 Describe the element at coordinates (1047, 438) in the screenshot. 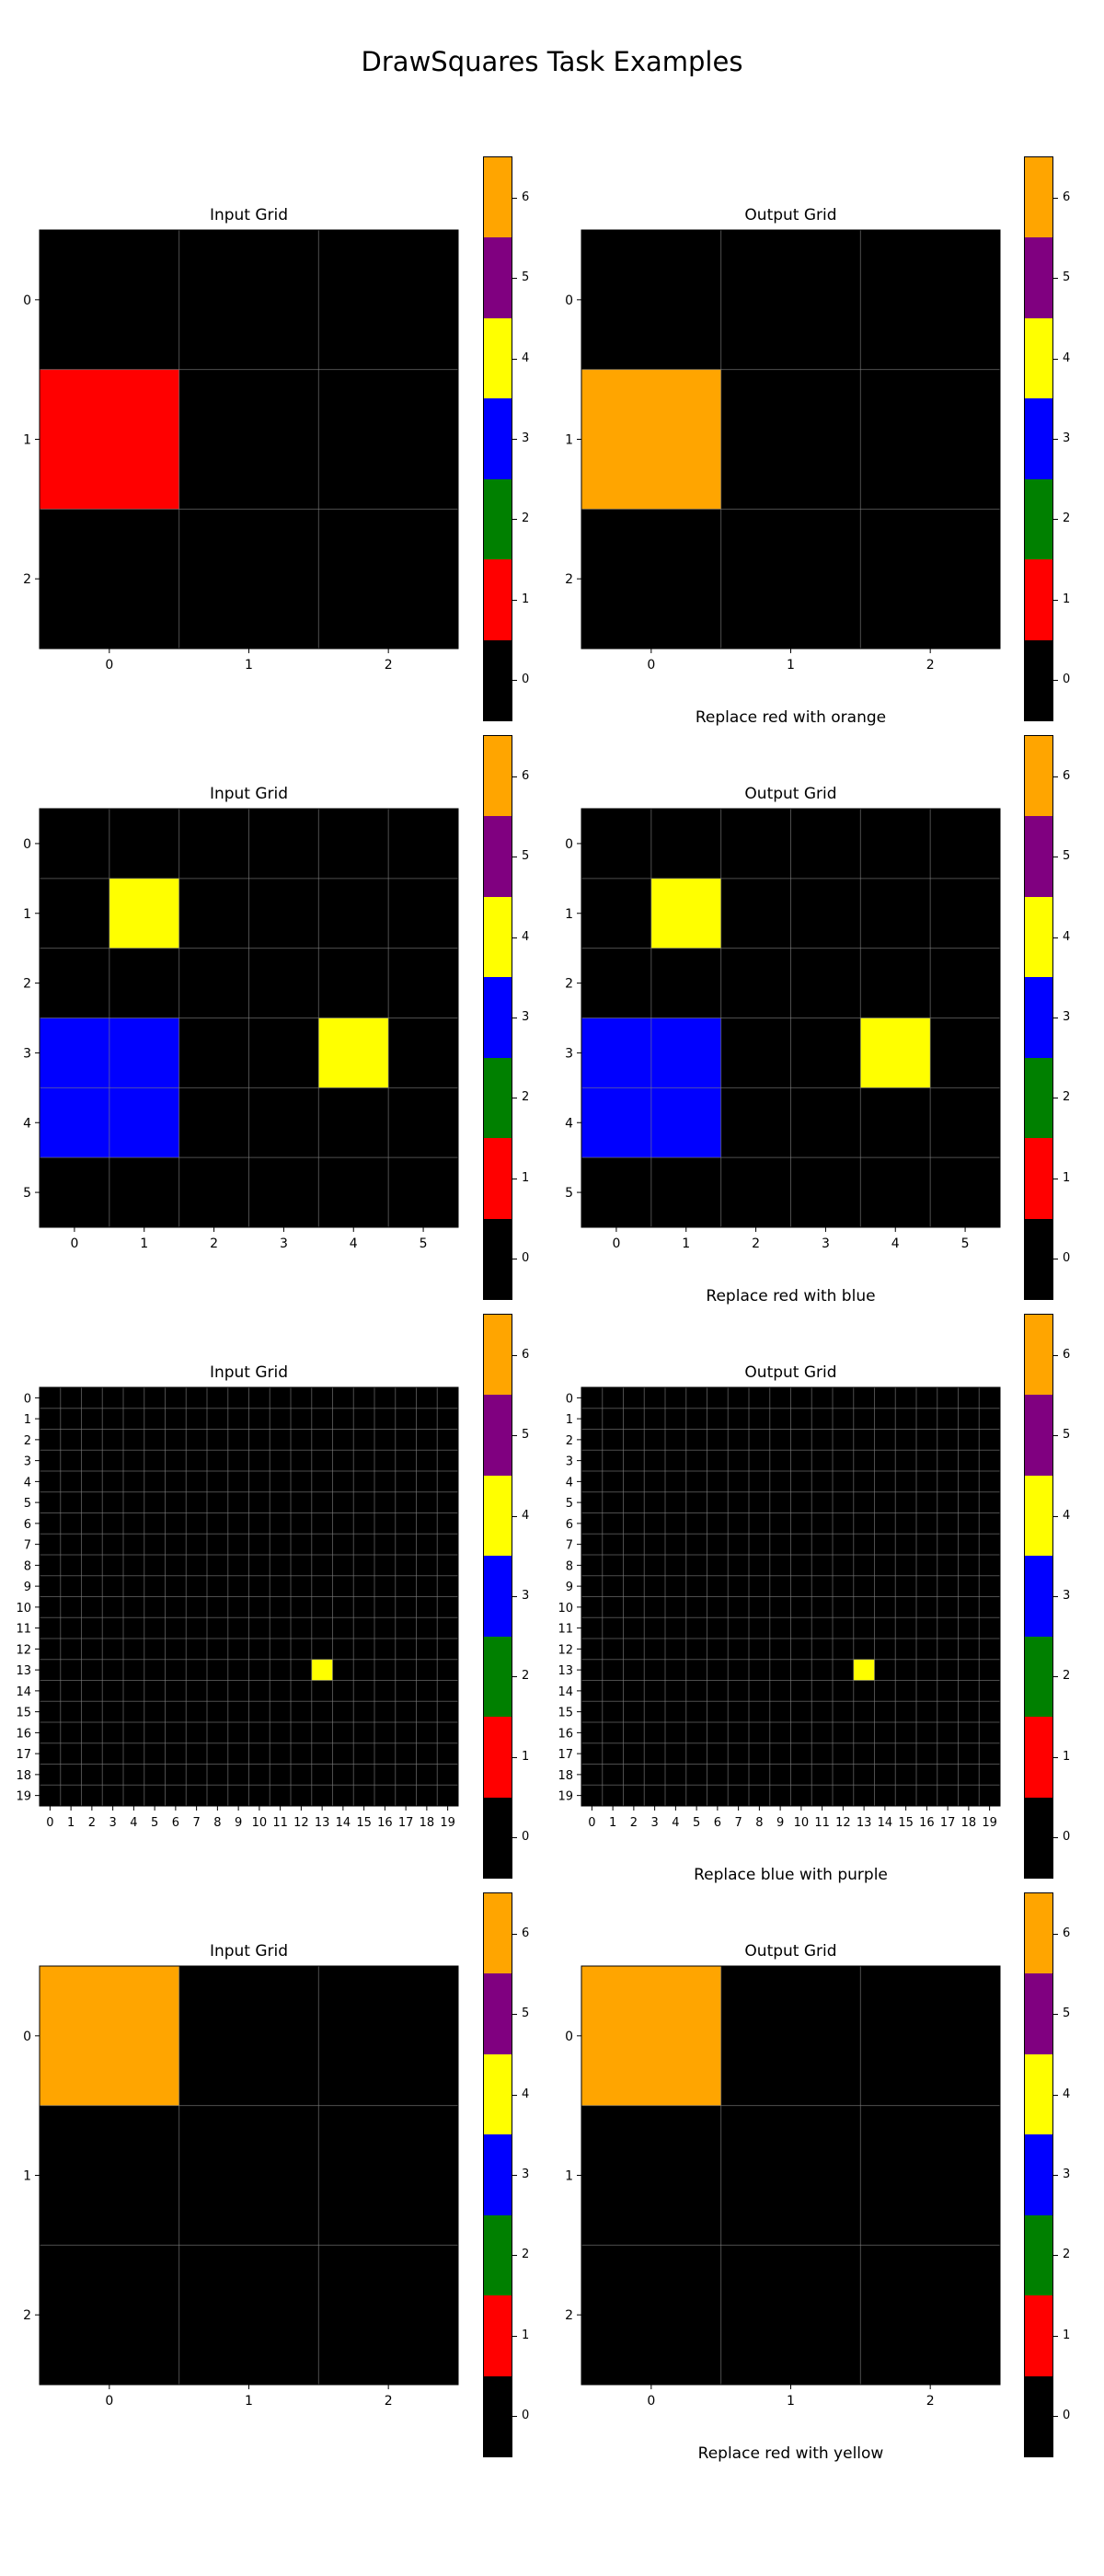

I see `colorbar: 6 5 4 3 2 1 0` at that location.